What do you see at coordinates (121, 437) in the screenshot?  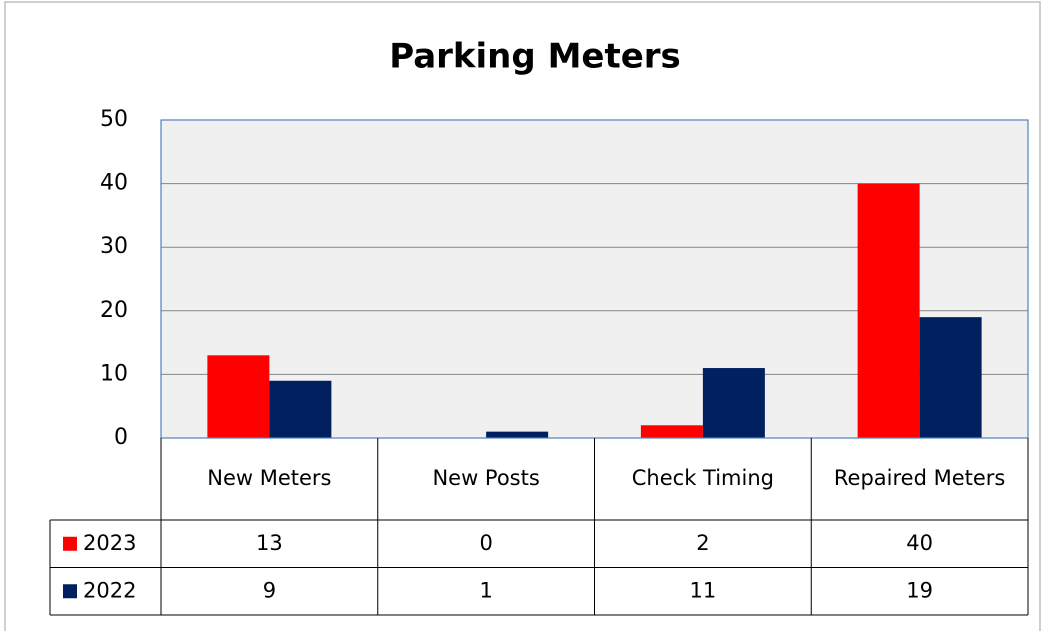 I see `y-tick-label: 0` at bounding box center [121, 437].